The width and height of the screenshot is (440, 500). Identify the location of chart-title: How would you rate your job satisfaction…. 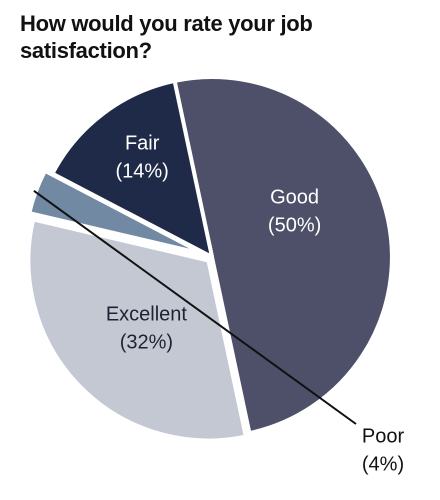
(166, 37).